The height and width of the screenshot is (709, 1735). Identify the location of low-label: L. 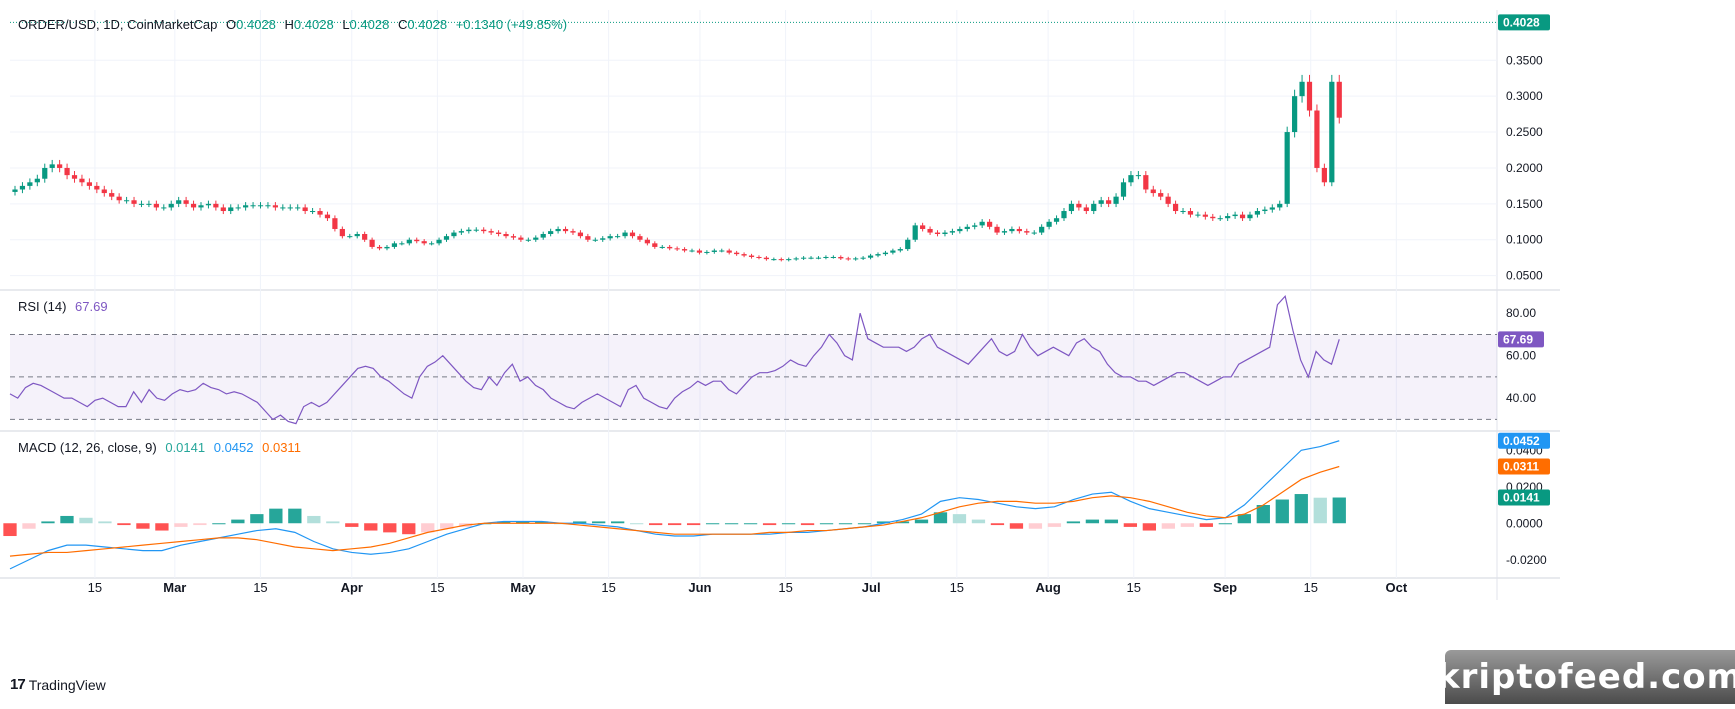
(346, 24).